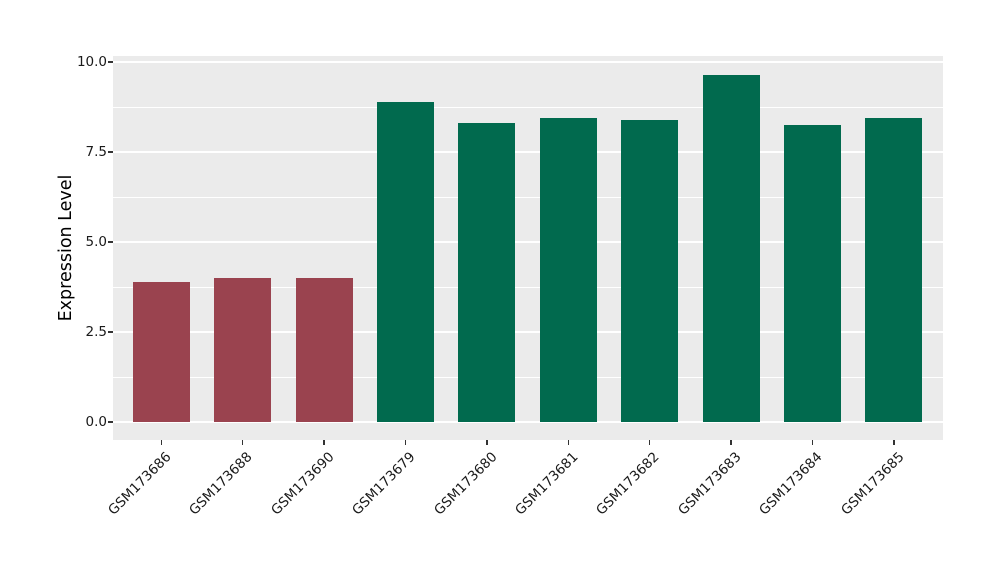 Image resolution: width=1000 pixels, height=580 pixels. What do you see at coordinates (302, 484) in the screenshot?
I see `x-tick-label-GSM173690: GSM173690` at bounding box center [302, 484].